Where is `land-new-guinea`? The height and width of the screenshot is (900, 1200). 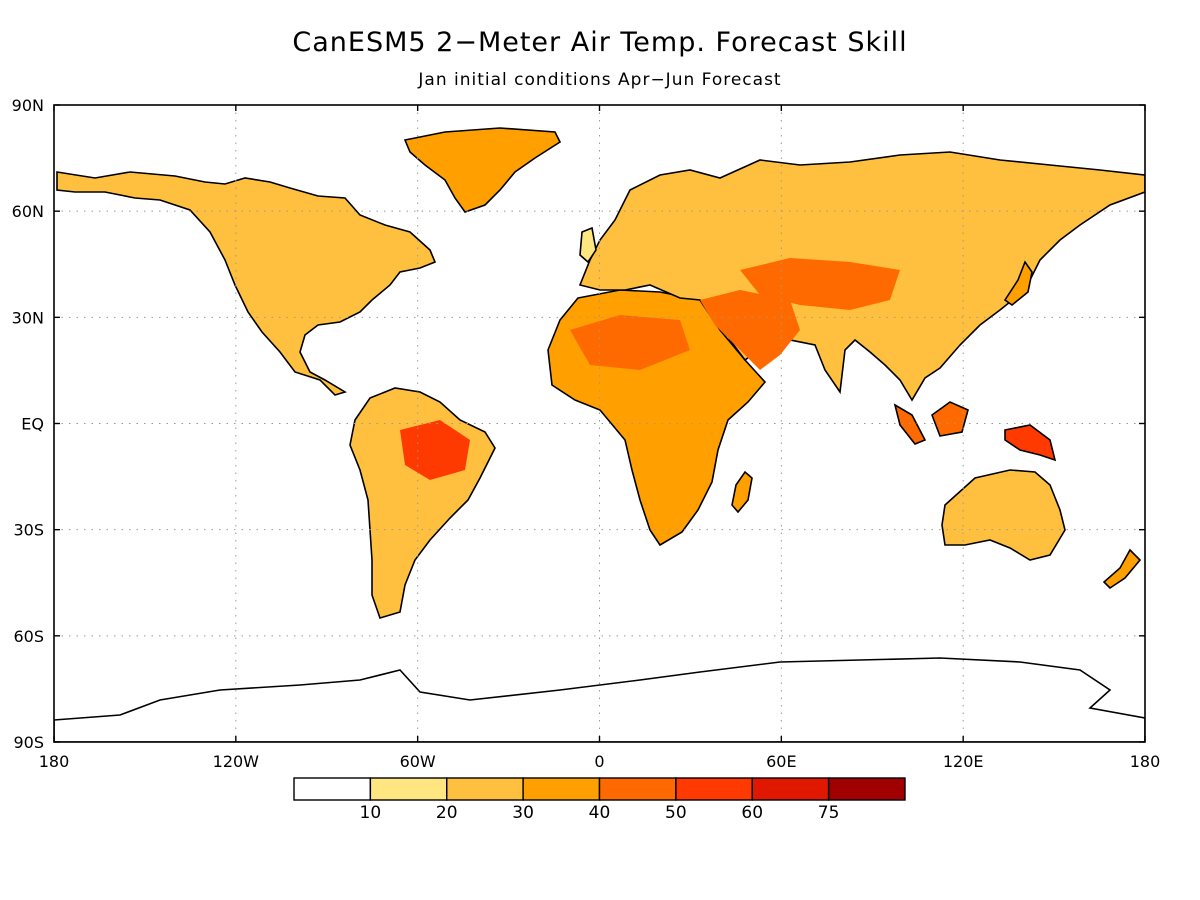
land-new-guinea is located at coordinates (1030, 443).